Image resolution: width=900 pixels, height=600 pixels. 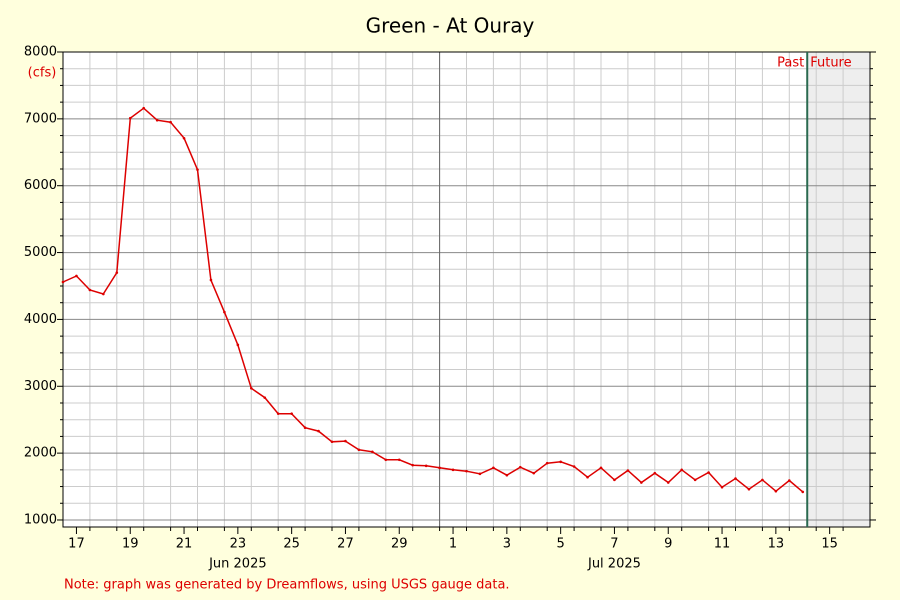 I want to click on y-tick-label: 3000, so click(x=40, y=386).